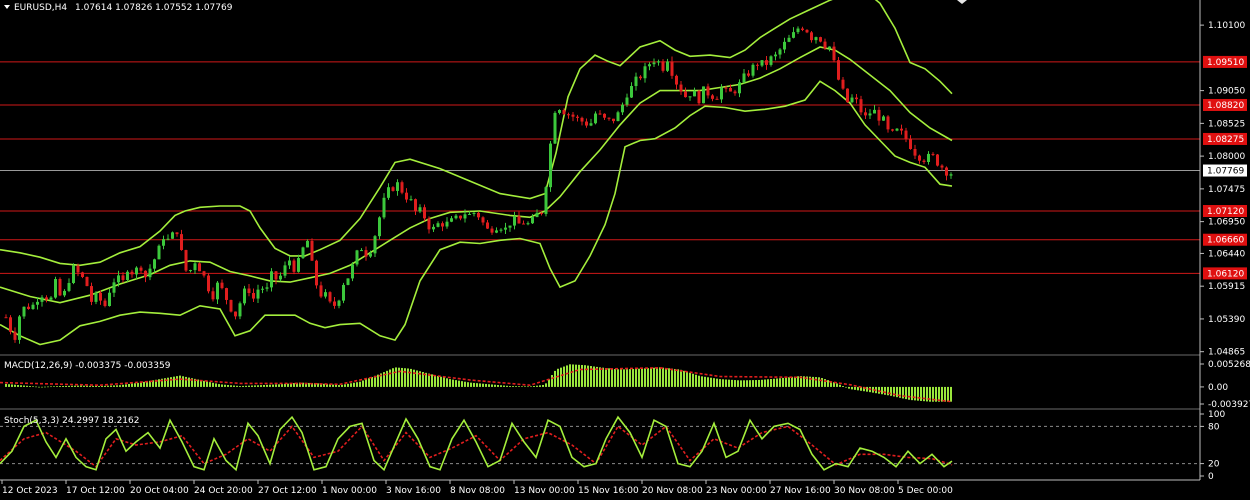 This screenshot has width=1250, height=500. What do you see at coordinates (925, 491) in the screenshot?
I see `time-tick-label: 5 Dec 00:00` at bounding box center [925, 491].